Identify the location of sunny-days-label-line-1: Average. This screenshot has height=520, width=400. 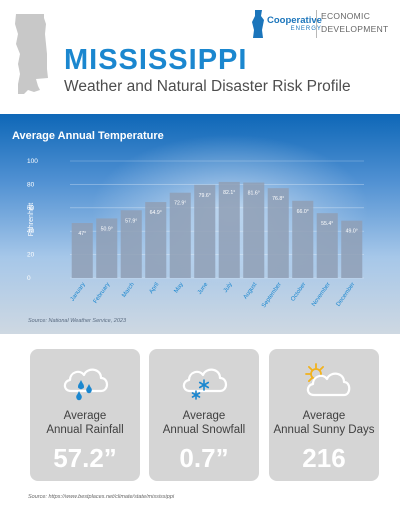
(324, 416).